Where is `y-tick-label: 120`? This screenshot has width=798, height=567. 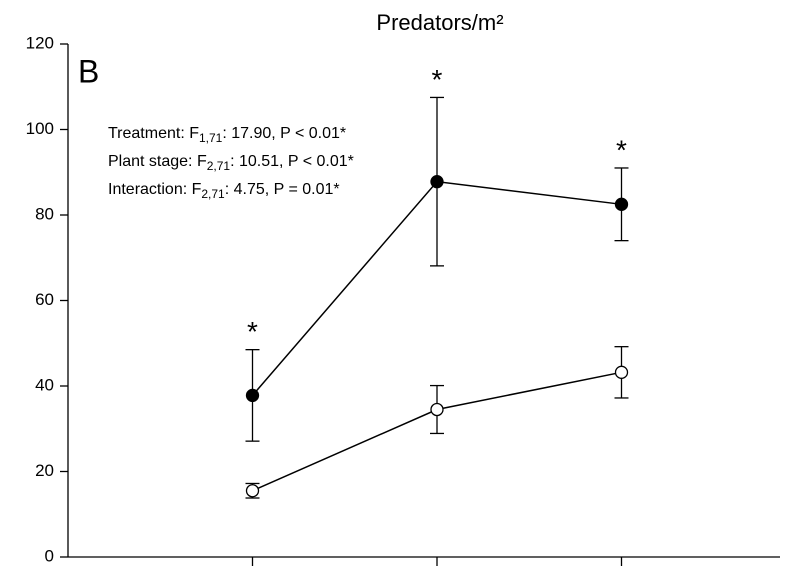
y-tick-label: 120 is located at coordinates (40, 42).